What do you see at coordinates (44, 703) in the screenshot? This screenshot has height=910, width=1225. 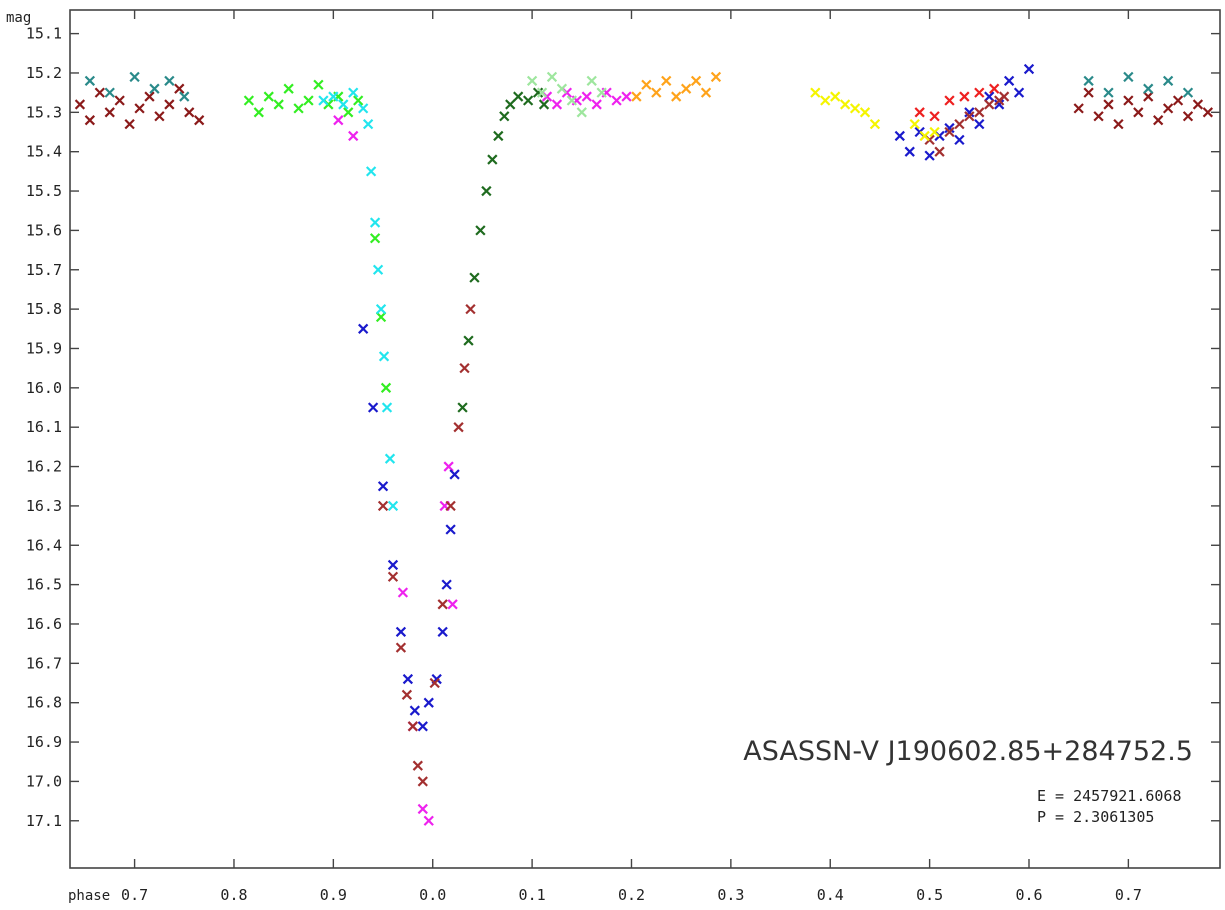 I see `y-tick-label: 16.8` at bounding box center [44, 703].